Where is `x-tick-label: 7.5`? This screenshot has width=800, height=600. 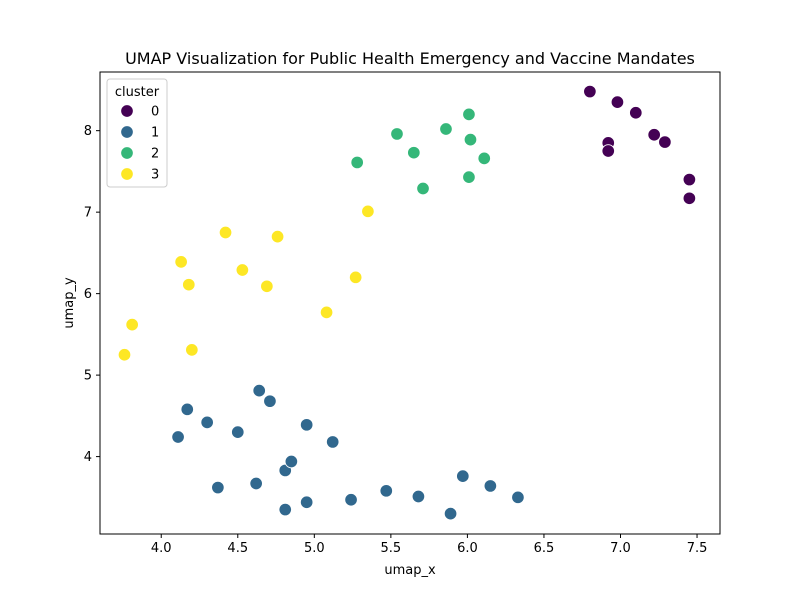
x-tick-label: 7.5 is located at coordinates (697, 548).